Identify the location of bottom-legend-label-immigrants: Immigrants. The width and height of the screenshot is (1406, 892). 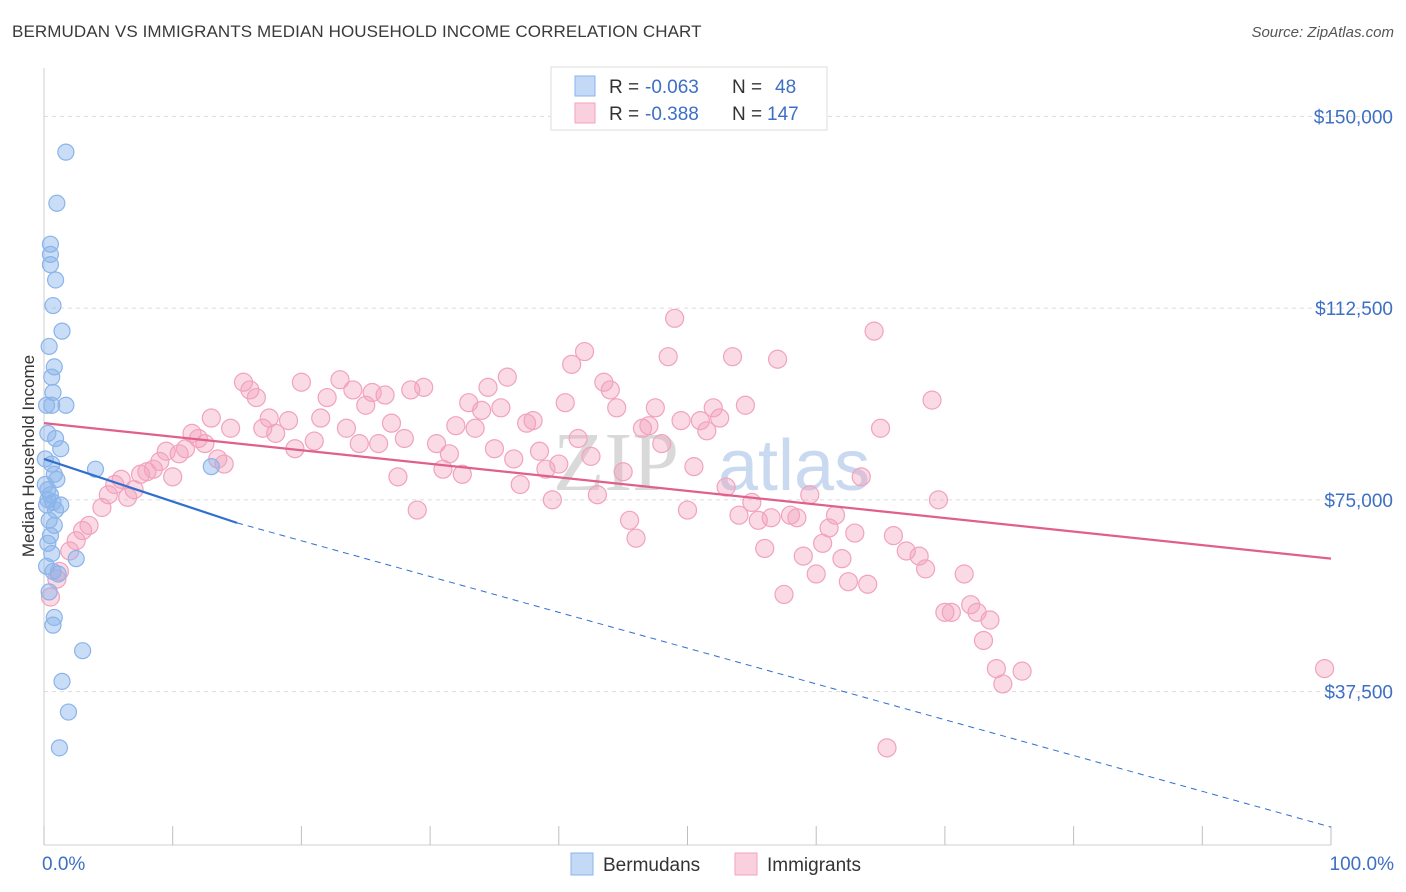
(814, 865).